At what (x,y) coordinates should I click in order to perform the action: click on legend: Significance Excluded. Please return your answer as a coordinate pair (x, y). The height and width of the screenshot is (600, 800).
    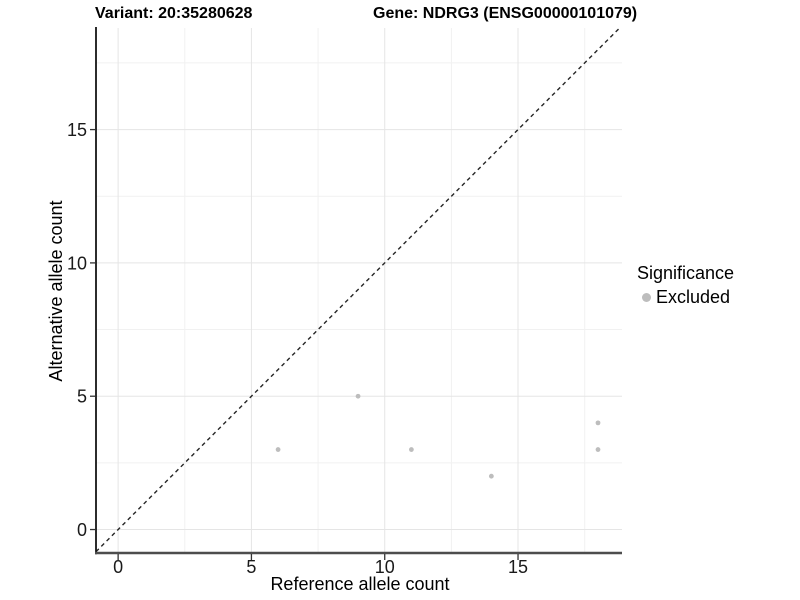
    Looking at the image, I should click on (685, 285).